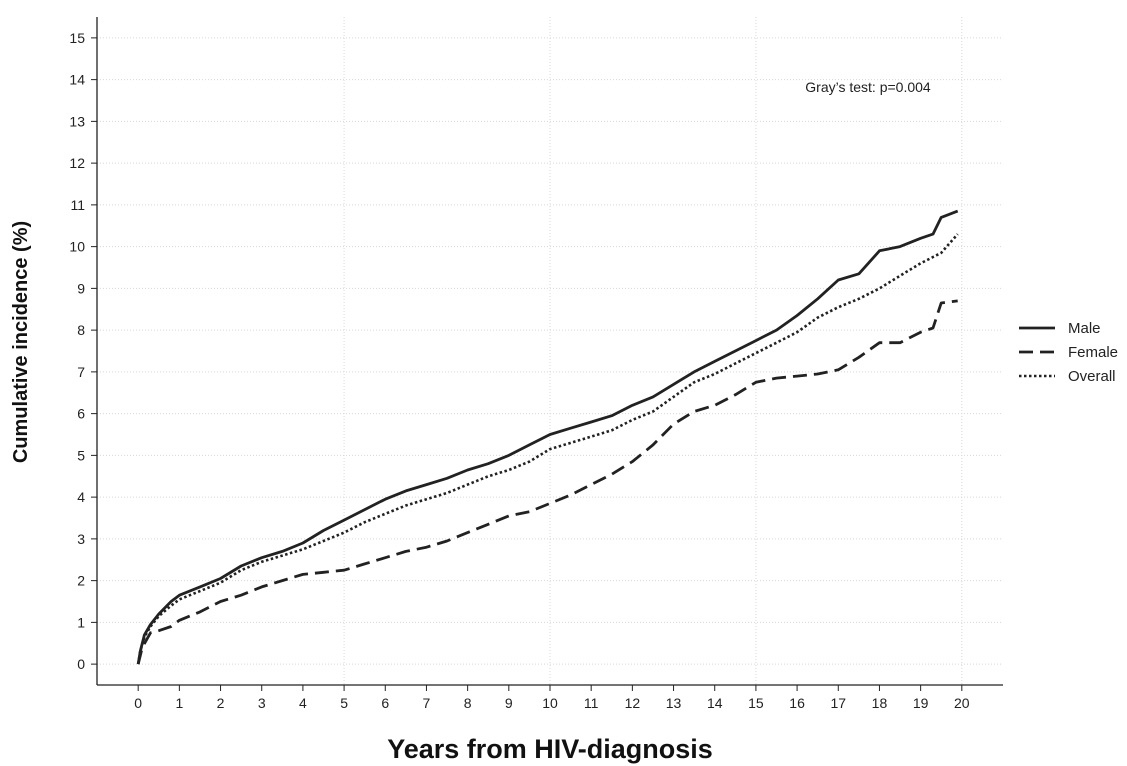  I want to click on legend: Male Female Overall, so click(1068, 352).